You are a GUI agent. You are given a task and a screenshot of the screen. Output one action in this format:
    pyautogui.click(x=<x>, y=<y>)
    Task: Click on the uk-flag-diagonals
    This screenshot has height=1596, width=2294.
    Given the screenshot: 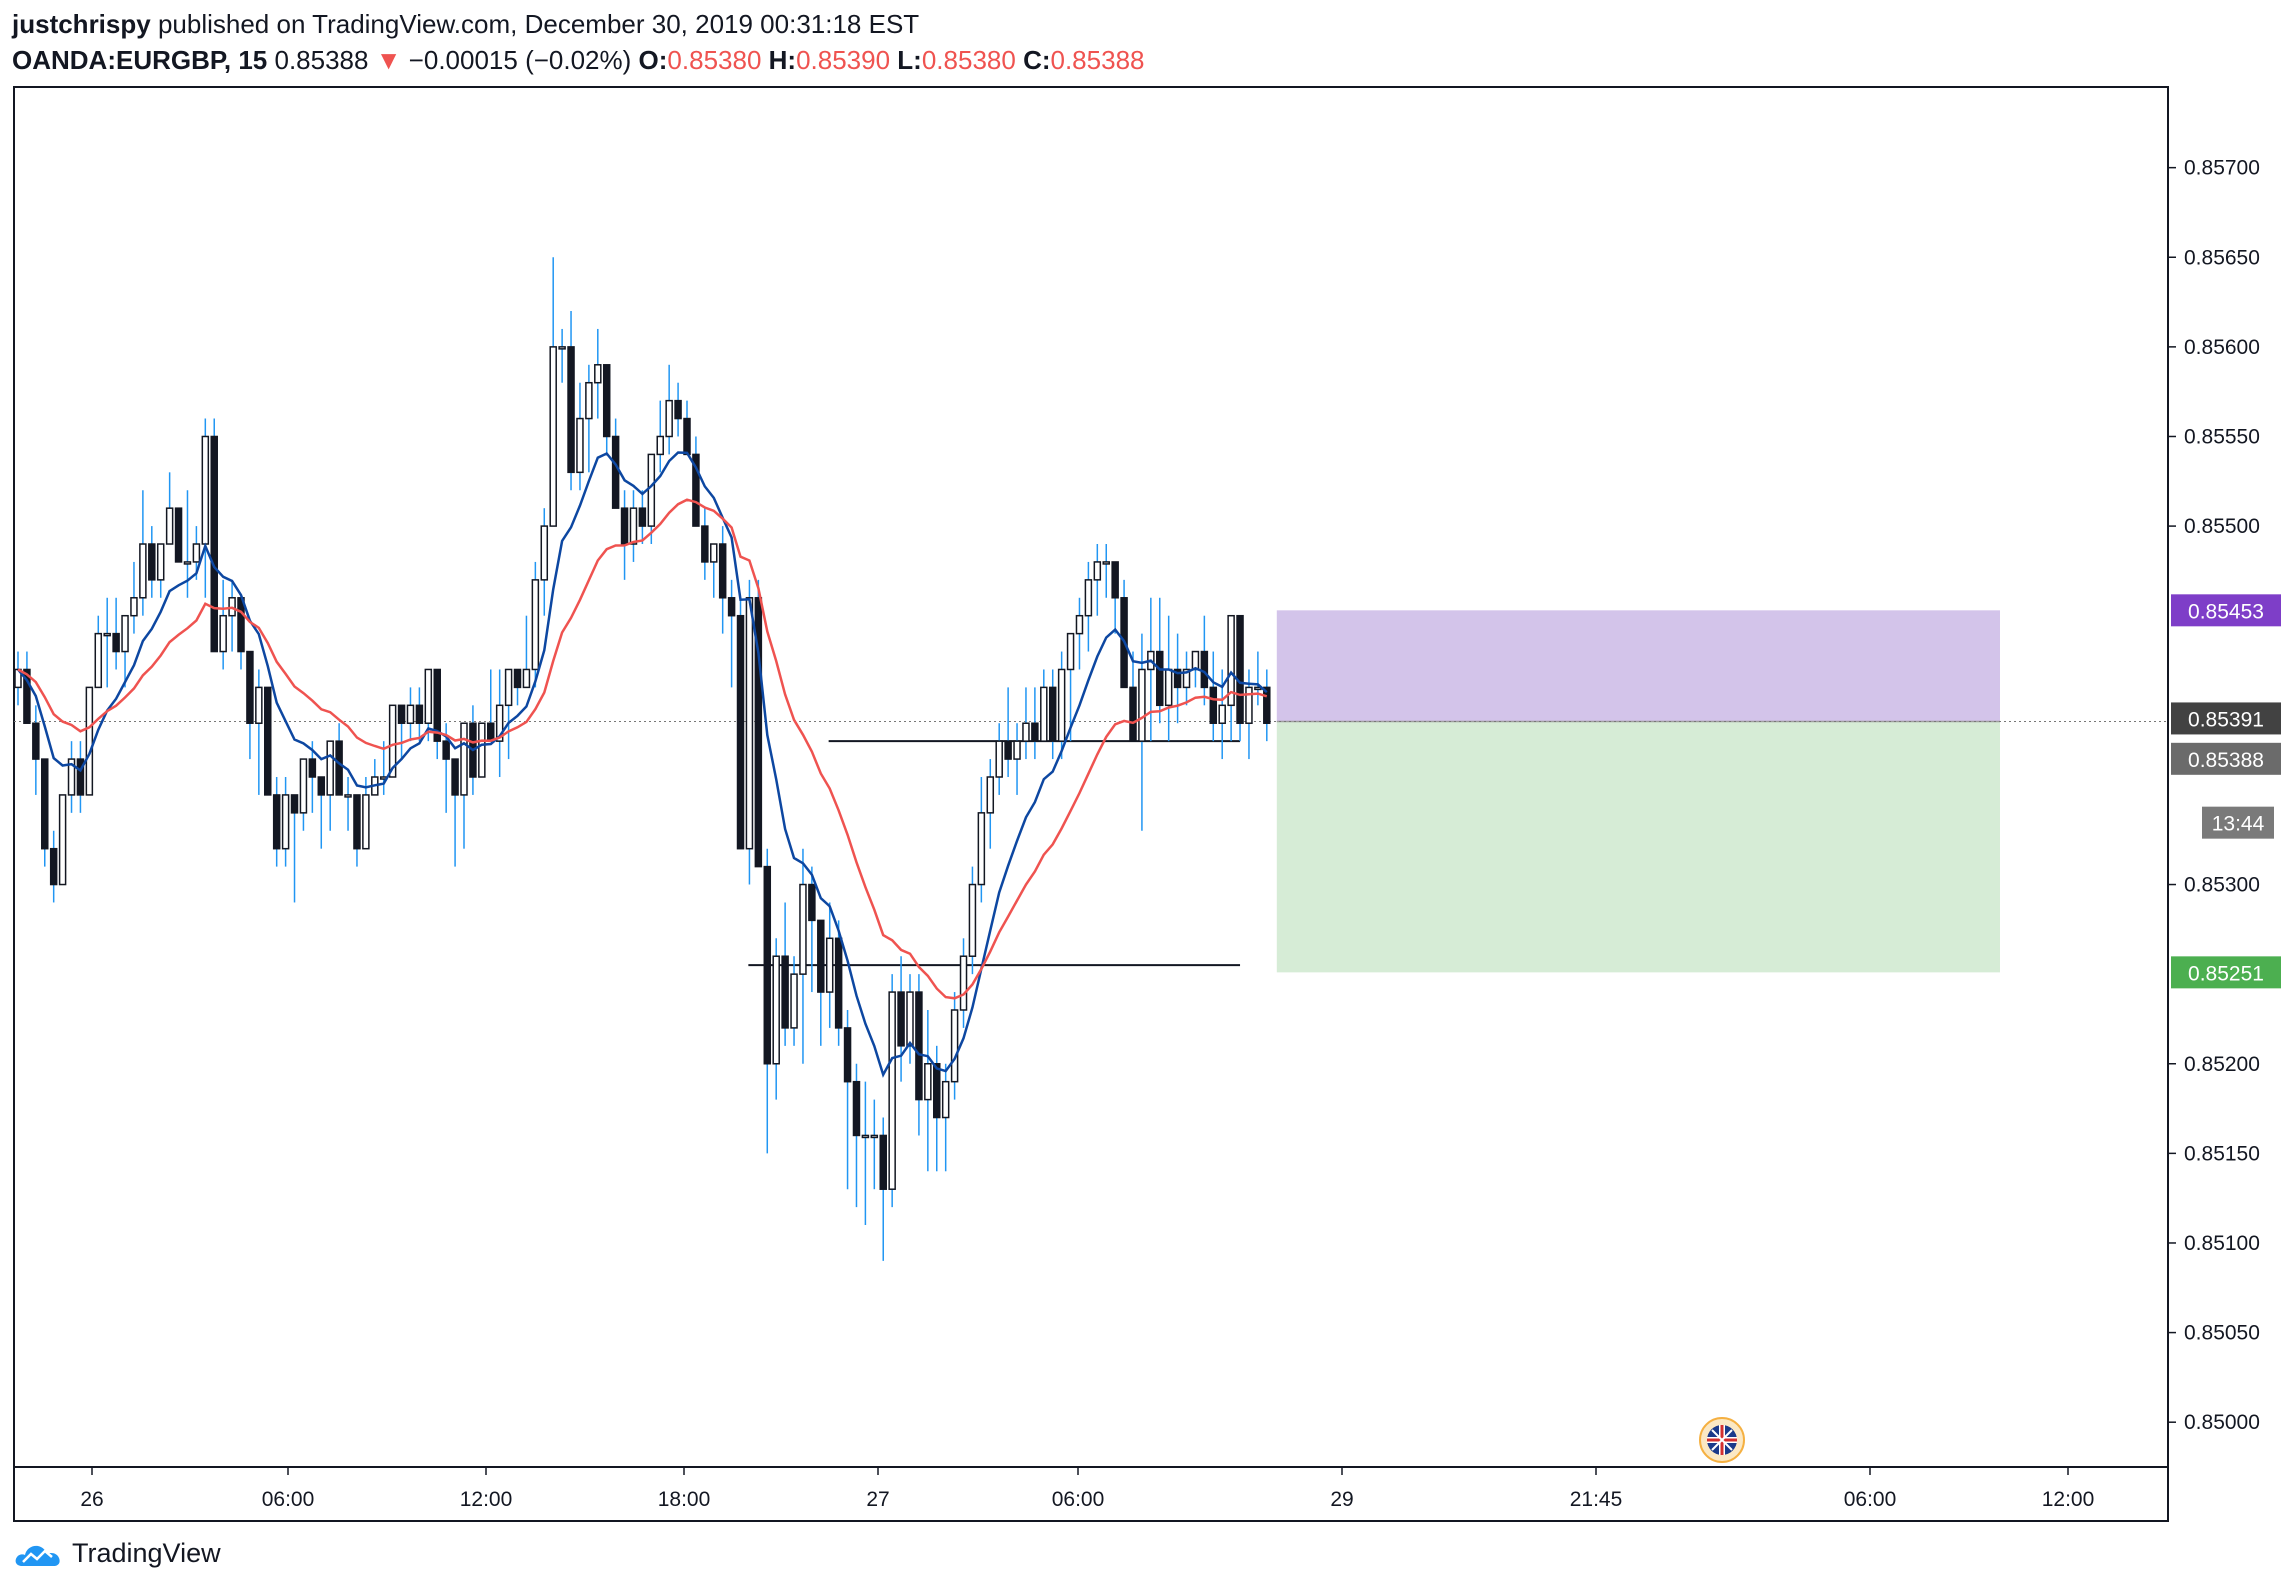 What is the action you would take?
    pyautogui.click(x=1722, y=1440)
    